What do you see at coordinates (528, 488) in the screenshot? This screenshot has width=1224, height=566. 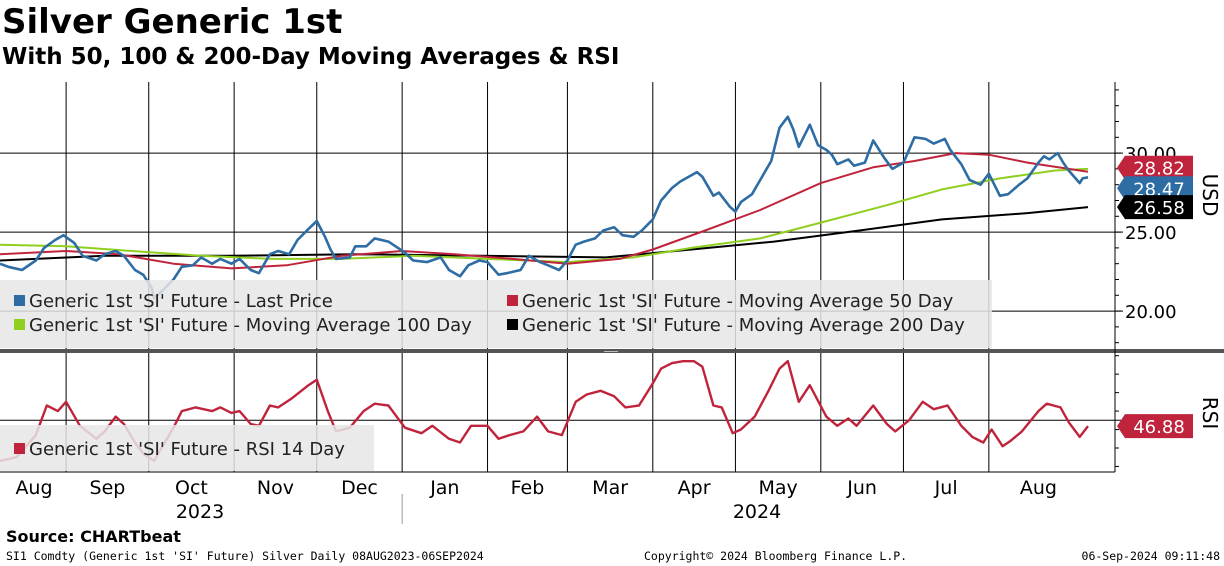 I see `month-tick-label: Feb` at bounding box center [528, 488].